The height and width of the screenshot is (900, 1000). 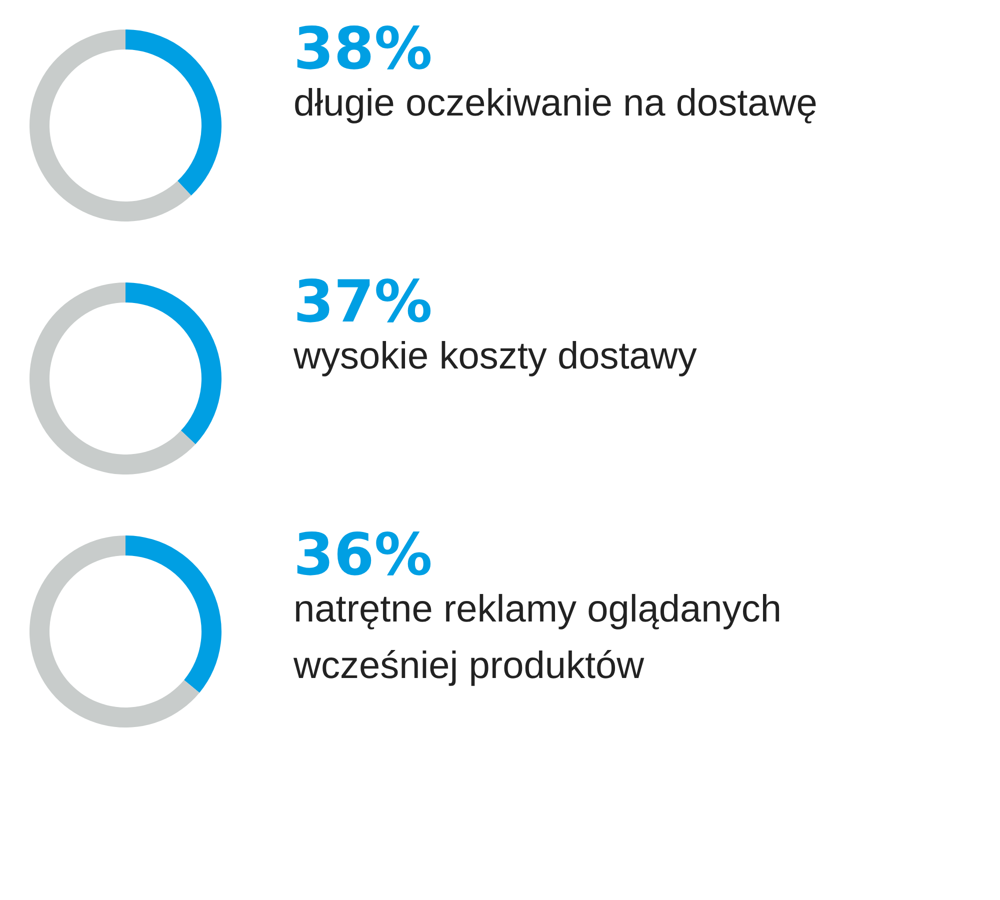 What do you see at coordinates (494, 357) in the screenshot?
I see `text: wysokie koszty dostawy` at bounding box center [494, 357].